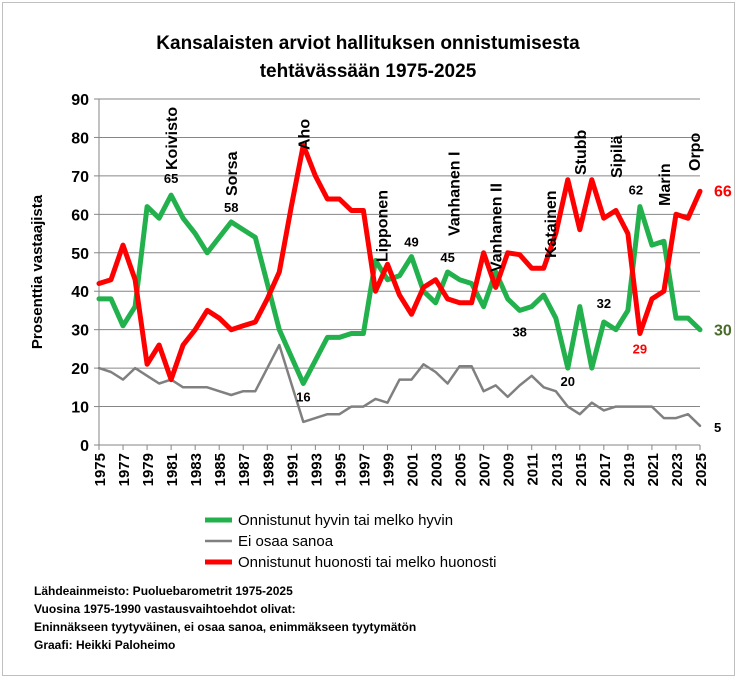 This screenshot has height=678, width=737. I want to click on data-label: 62, so click(636, 190).